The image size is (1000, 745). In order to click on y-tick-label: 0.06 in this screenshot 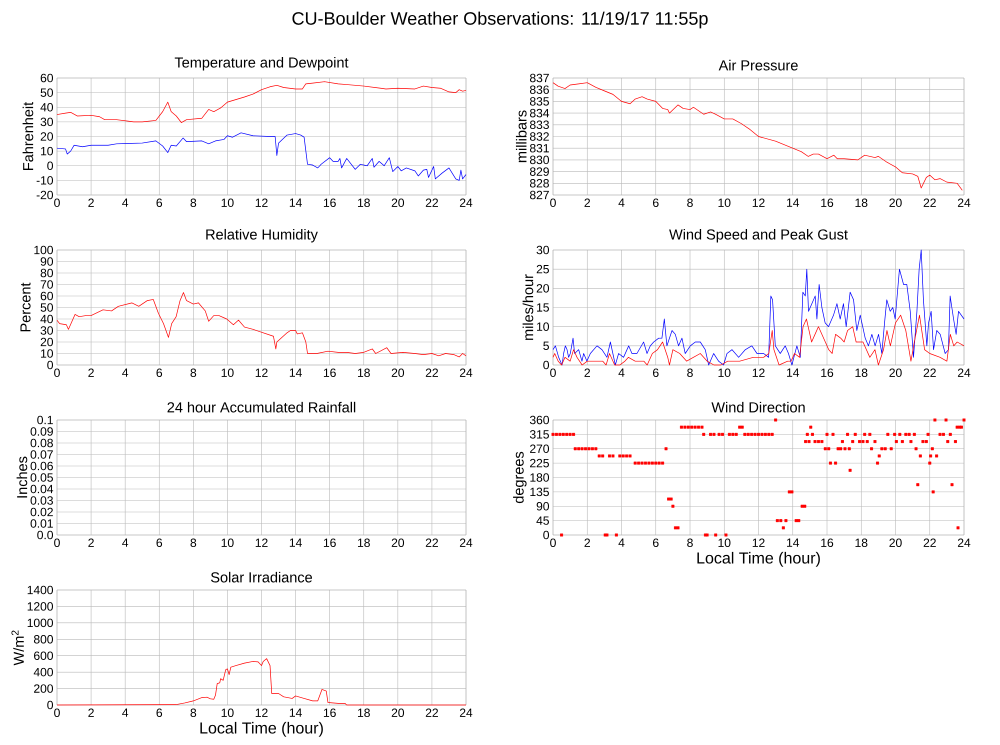, I will do `click(41, 466)`.